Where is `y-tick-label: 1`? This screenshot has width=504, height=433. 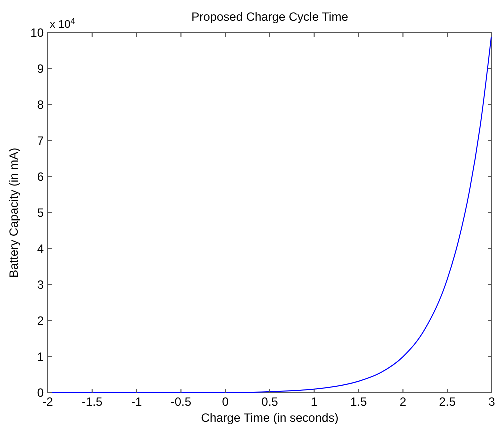
y-tick-label: 1 is located at coordinates (40, 357).